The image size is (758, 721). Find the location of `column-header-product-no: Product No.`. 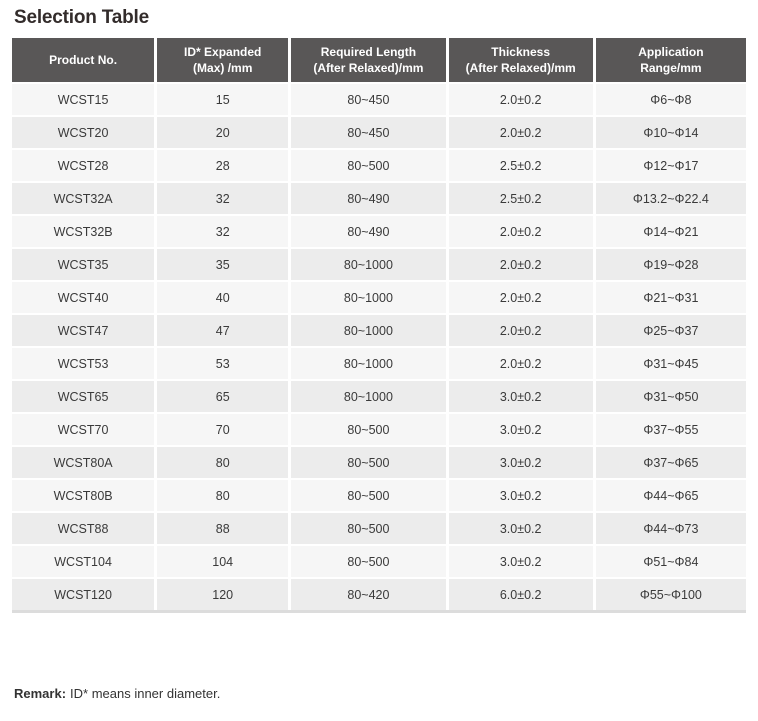

column-header-product-no: Product No. is located at coordinates (85, 60).